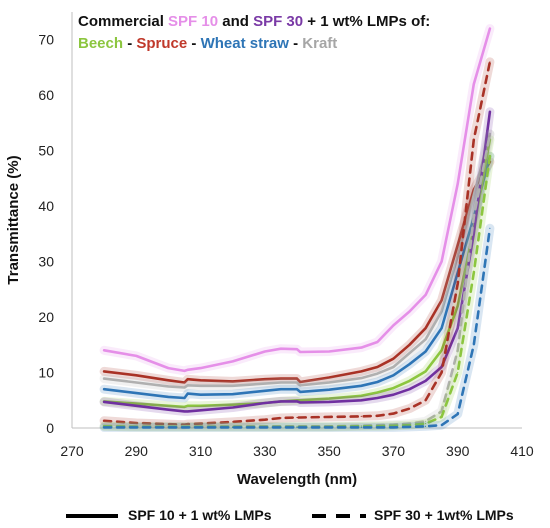 The height and width of the screenshot is (528, 550). Describe the element at coordinates (72, 451) in the screenshot. I see `x-tick-label: 270` at that location.